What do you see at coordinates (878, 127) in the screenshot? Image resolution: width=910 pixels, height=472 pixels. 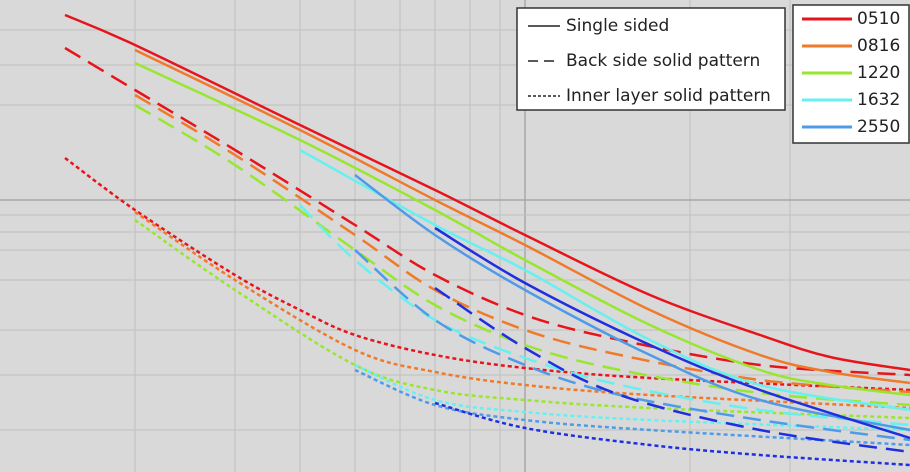 I see `color-legend-label: 2550` at bounding box center [878, 127].